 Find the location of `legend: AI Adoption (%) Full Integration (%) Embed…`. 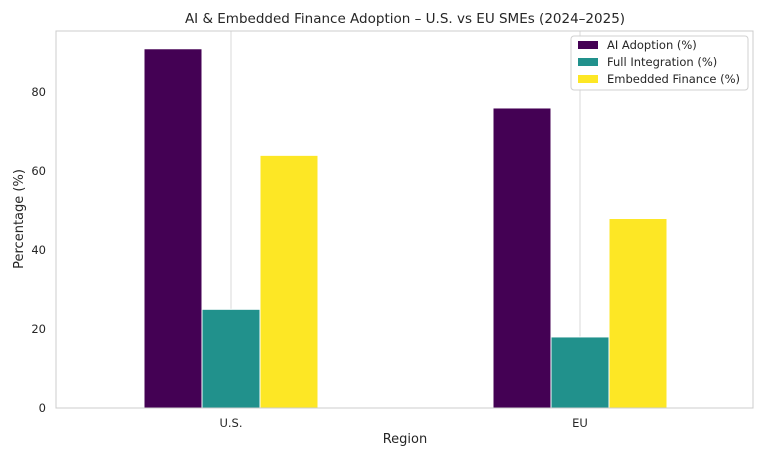

legend: AI Adoption (%) Full Integration (%) Embed… is located at coordinates (659, 63).